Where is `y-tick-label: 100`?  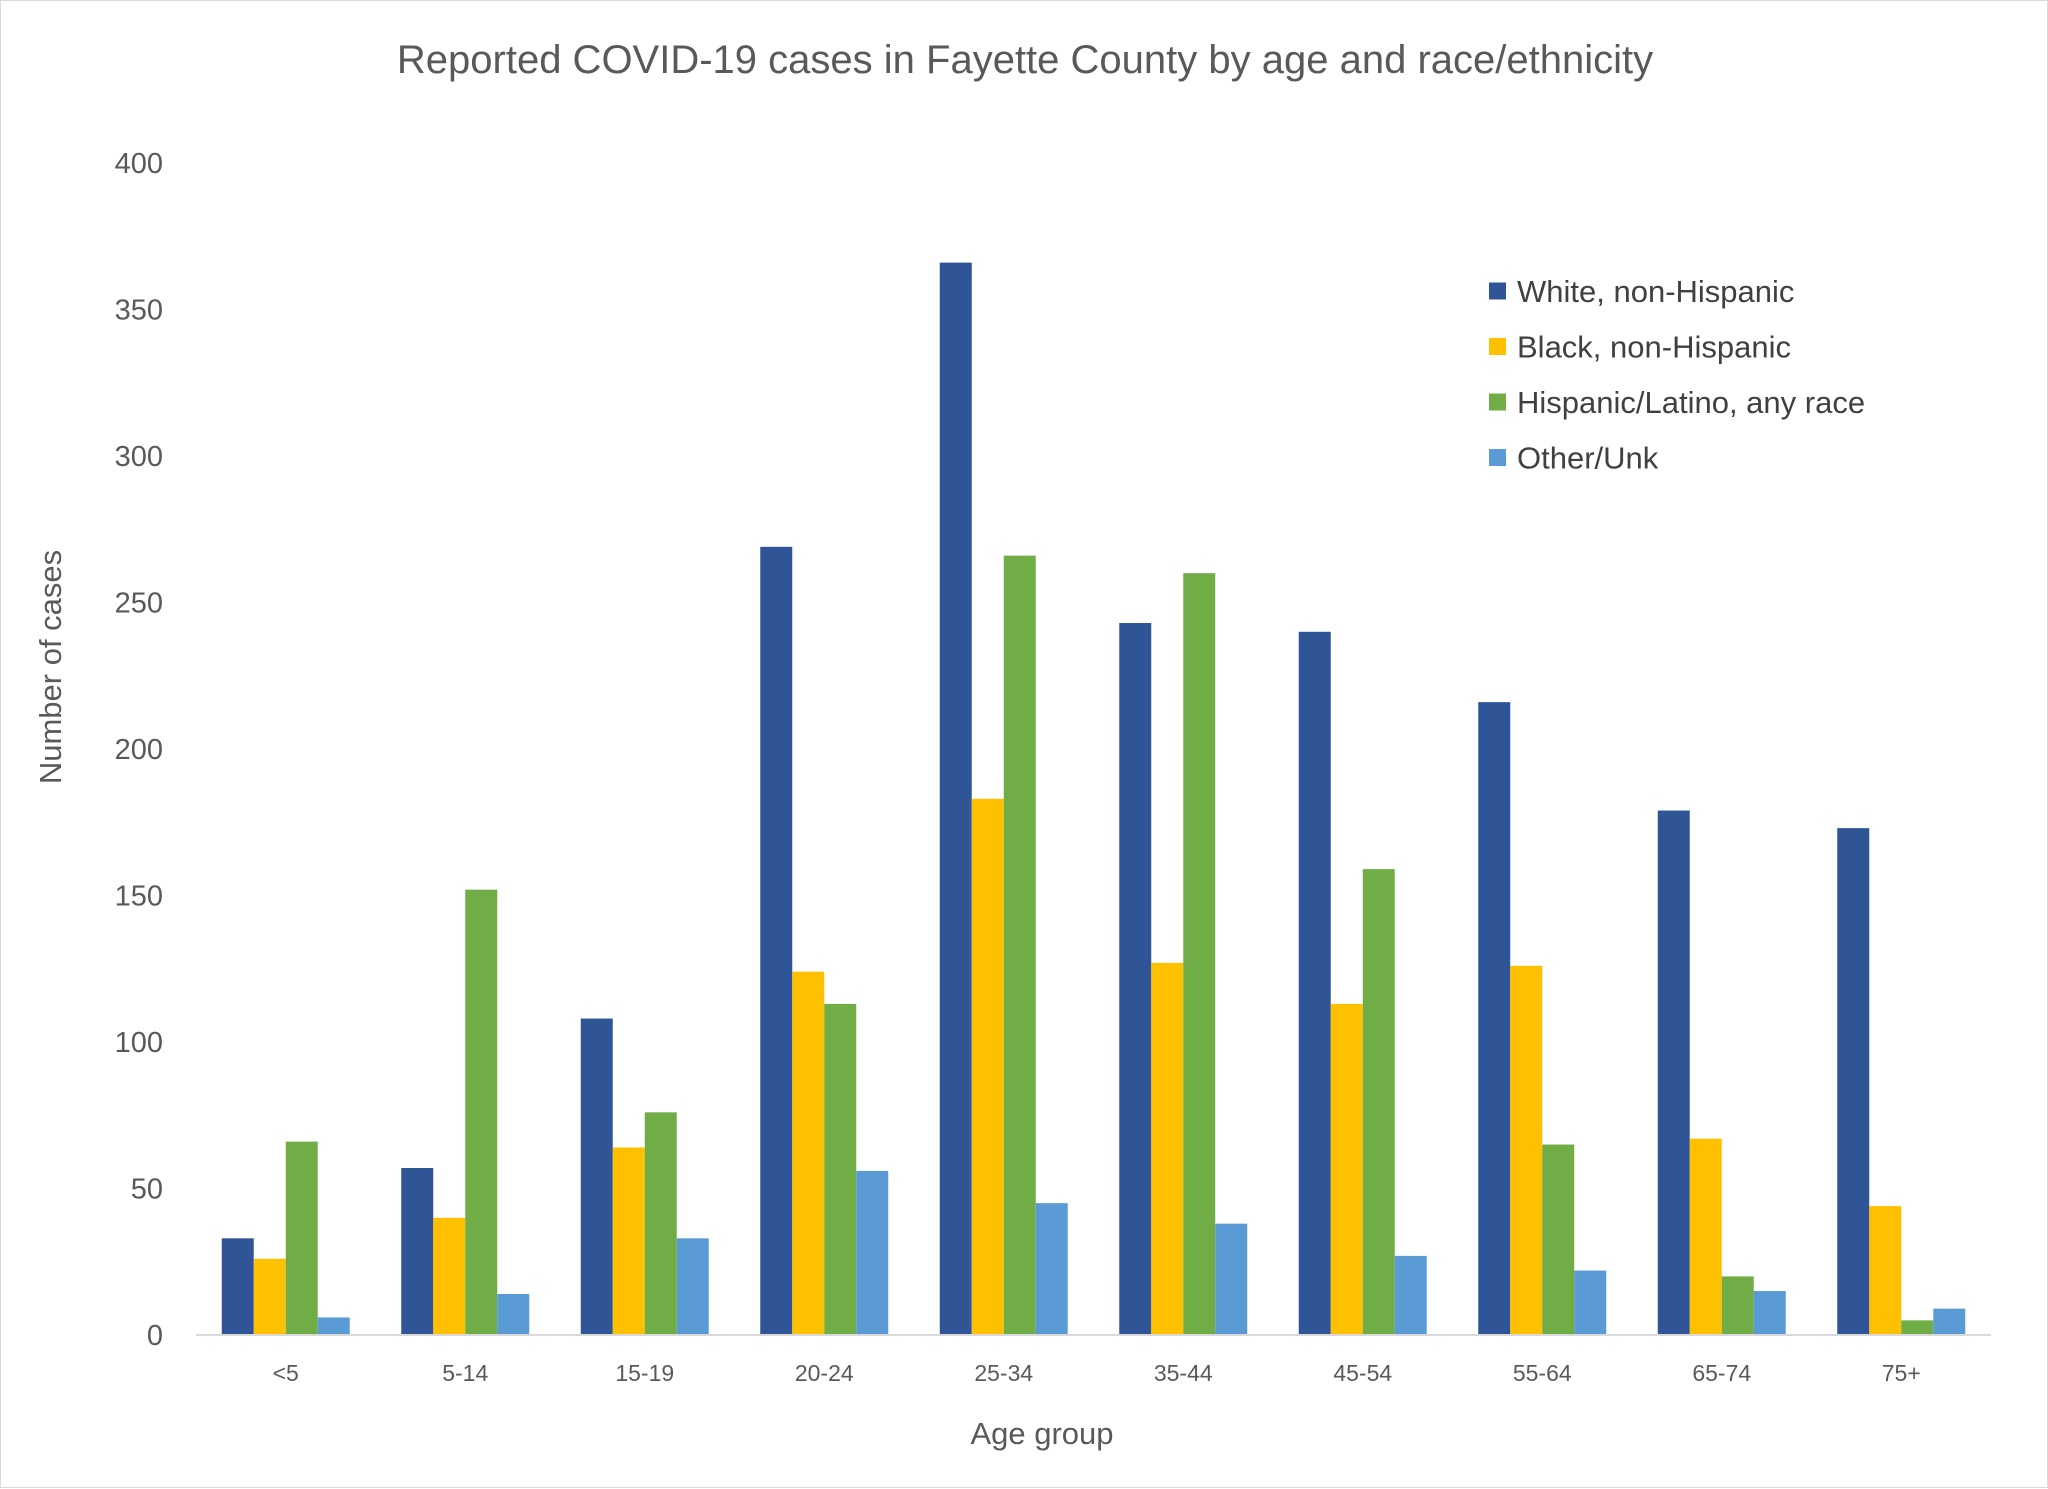 y-tick-label: 100 is located at coordinates (139, 1043).